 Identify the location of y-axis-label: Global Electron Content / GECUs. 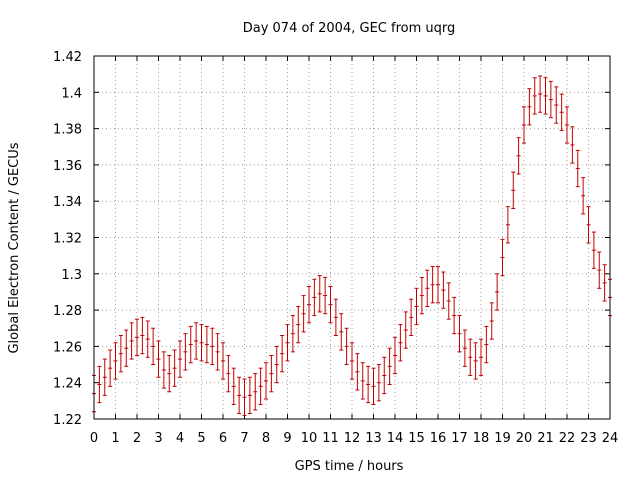
(14, 247).